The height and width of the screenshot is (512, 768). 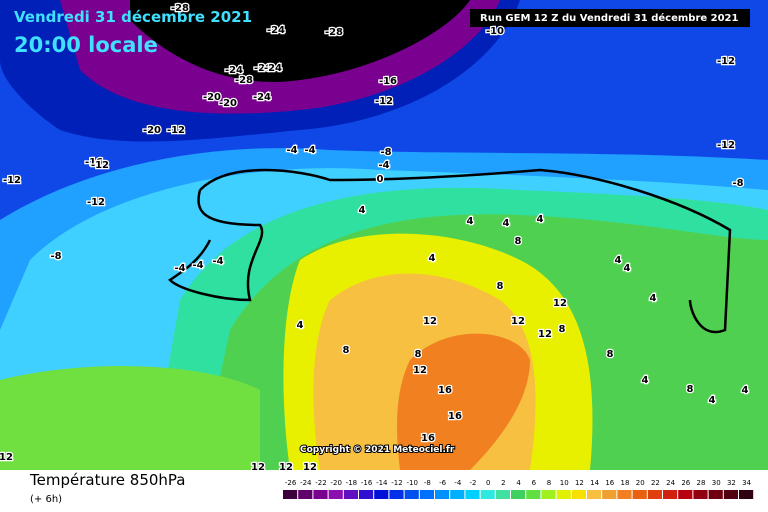 I want to click on run-box, so click(x=610, y=18).